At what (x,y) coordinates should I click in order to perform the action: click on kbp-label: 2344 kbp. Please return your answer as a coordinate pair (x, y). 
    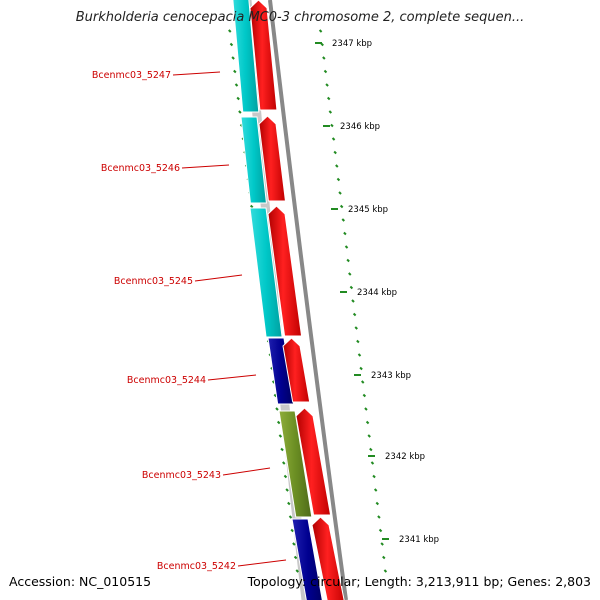
    Looking at the image, I should click on (377, 293).